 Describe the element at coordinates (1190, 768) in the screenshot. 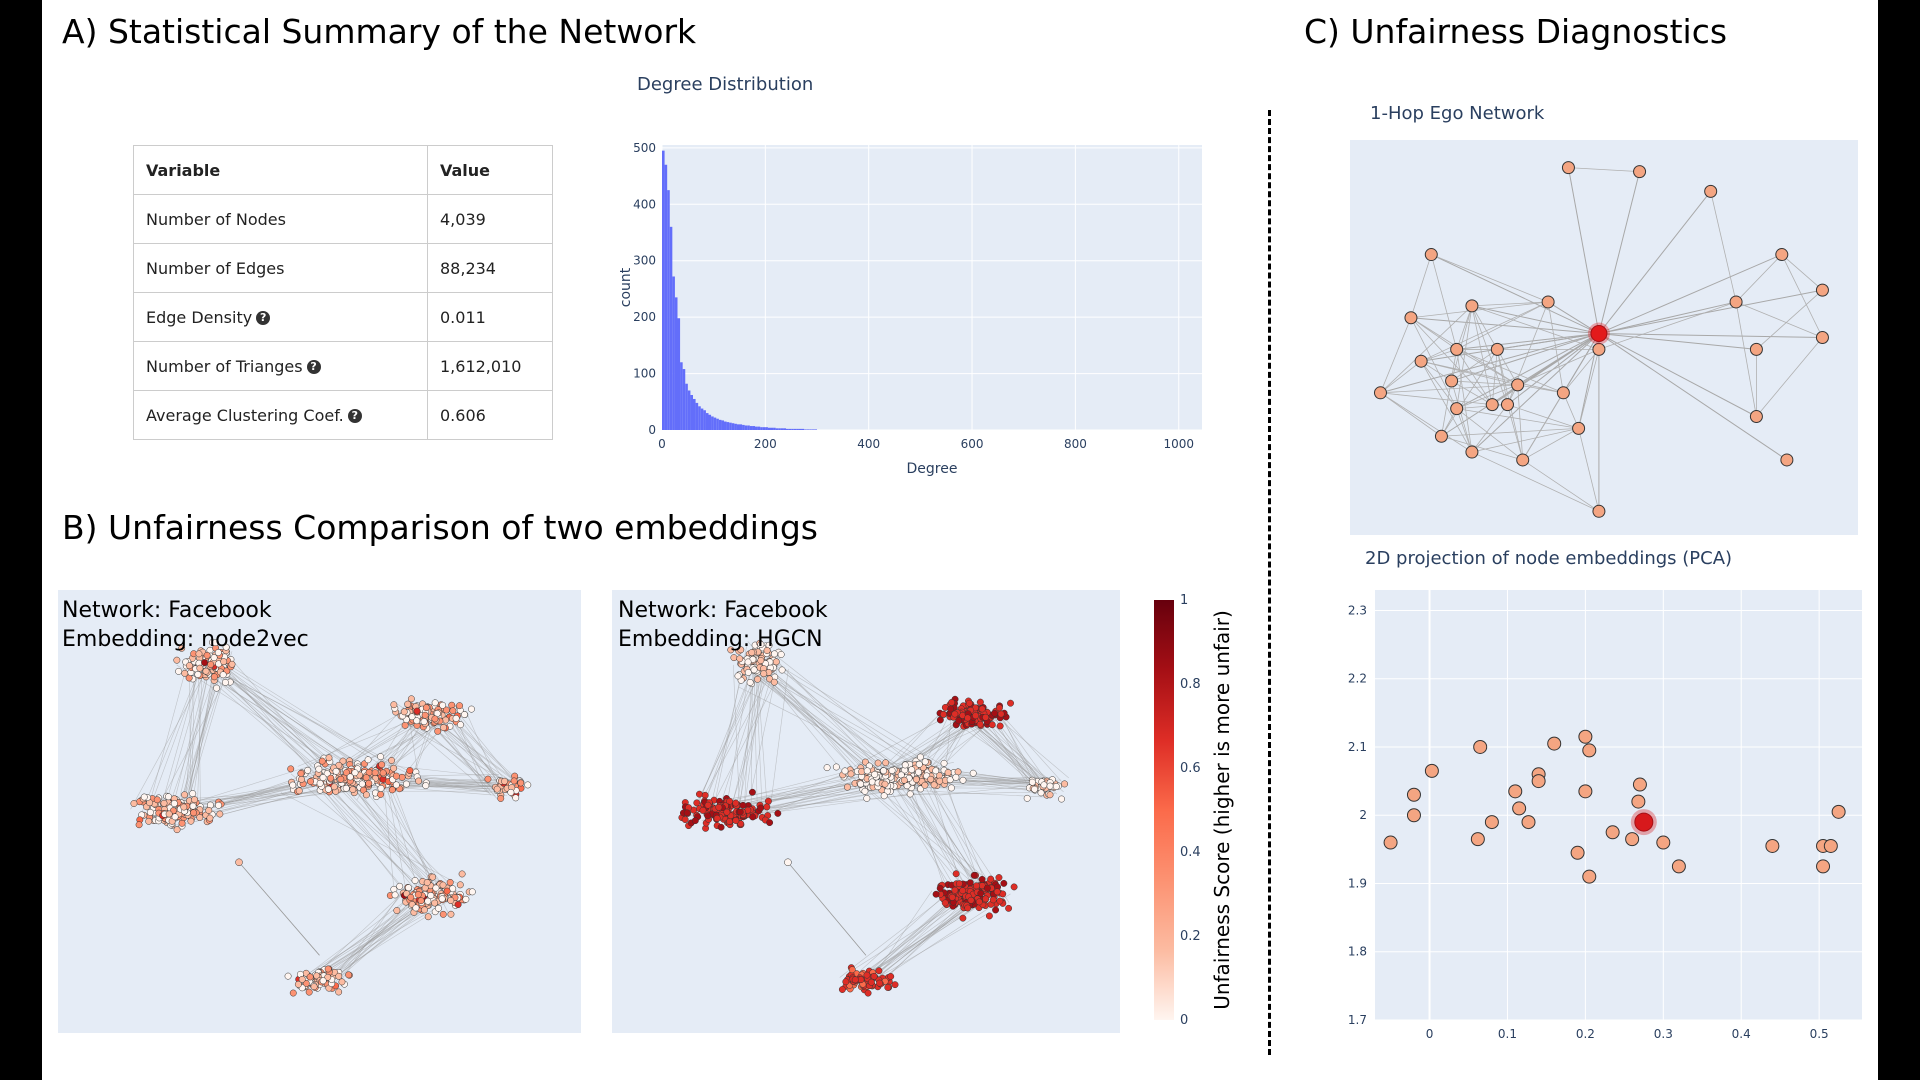

I see `colorbar-tick-label: 0.6` at that location.